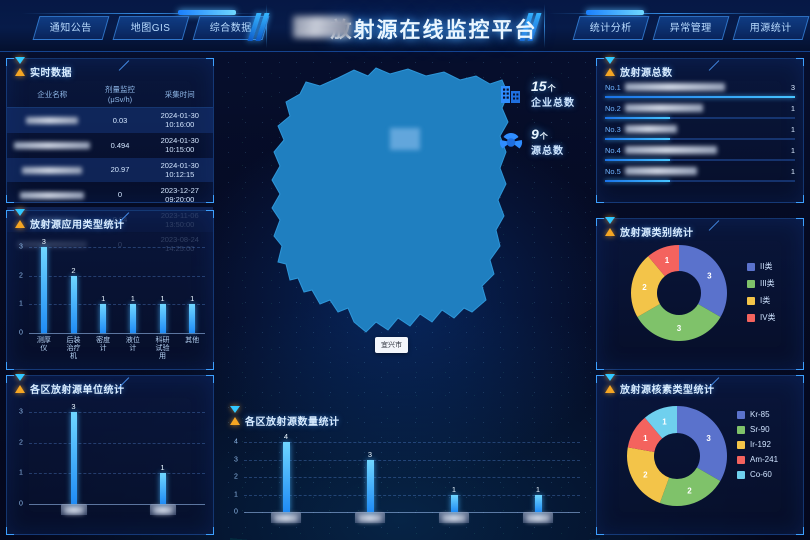  What do you see at coordinates (120, 120) in the screenshot?
I see `cell-dose: 0.03` at bounding box center [120, 120].